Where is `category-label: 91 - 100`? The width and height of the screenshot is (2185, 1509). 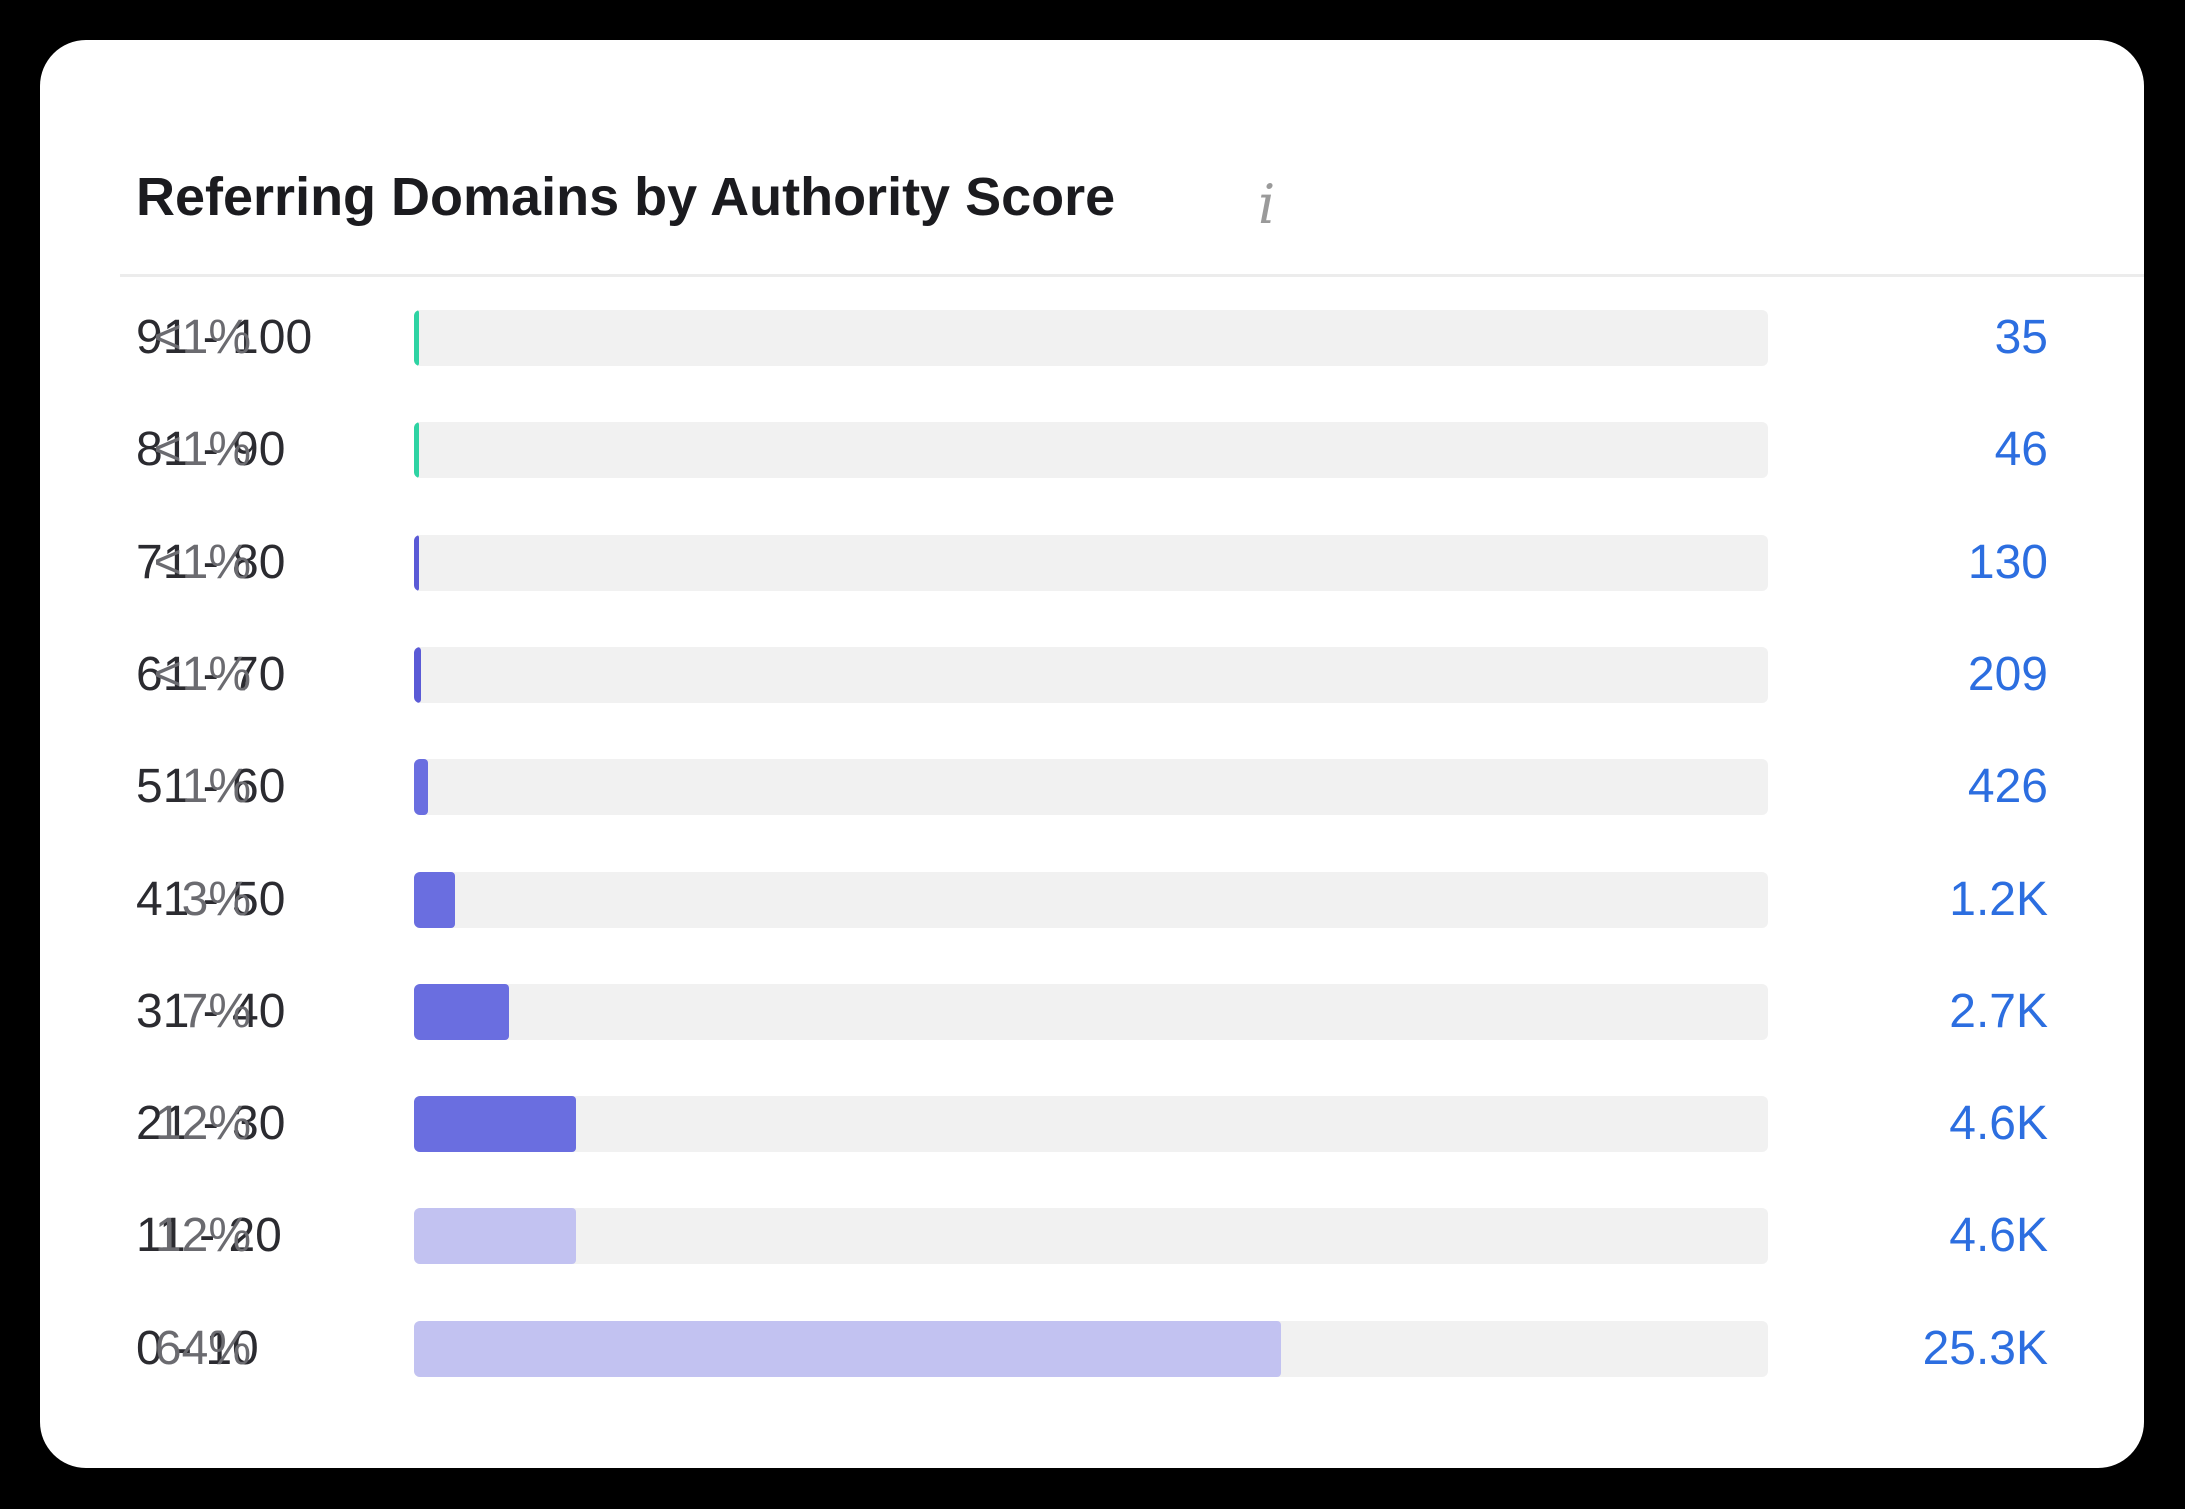
category-label: 91 - 100 is located at coordinates (224, 337).